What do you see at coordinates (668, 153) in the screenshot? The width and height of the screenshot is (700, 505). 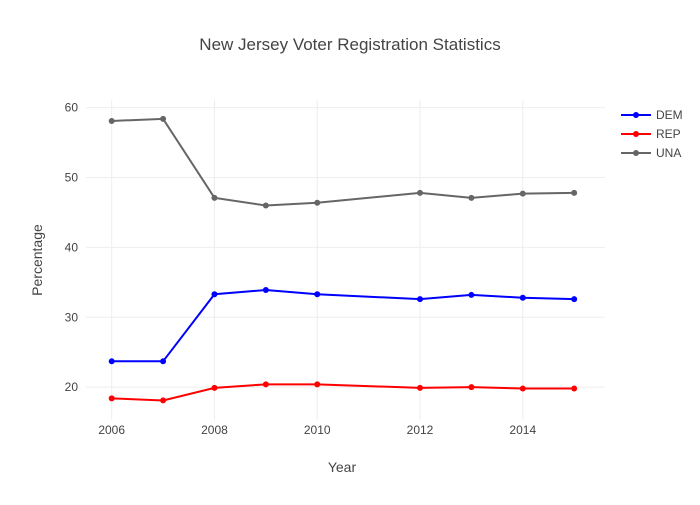 I see `legend-label-una: UNA` at bounding box center [668, 153].